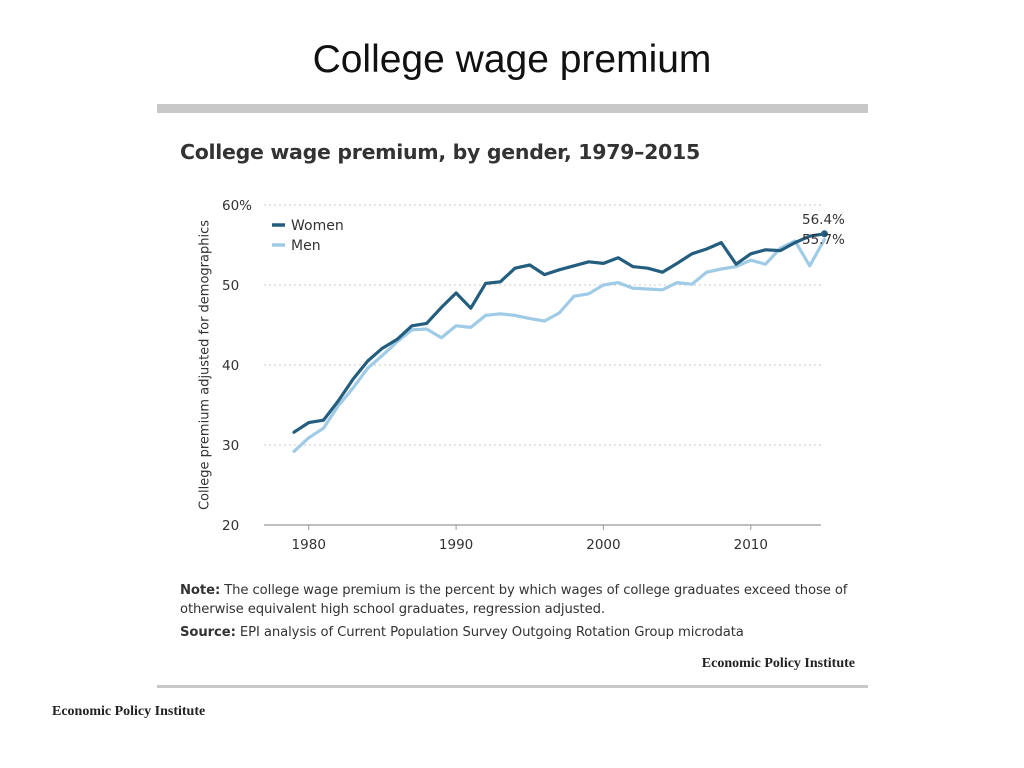 The image size is (1024, 768). I want to click on x-tick-label: 1990, so click(456, 545).